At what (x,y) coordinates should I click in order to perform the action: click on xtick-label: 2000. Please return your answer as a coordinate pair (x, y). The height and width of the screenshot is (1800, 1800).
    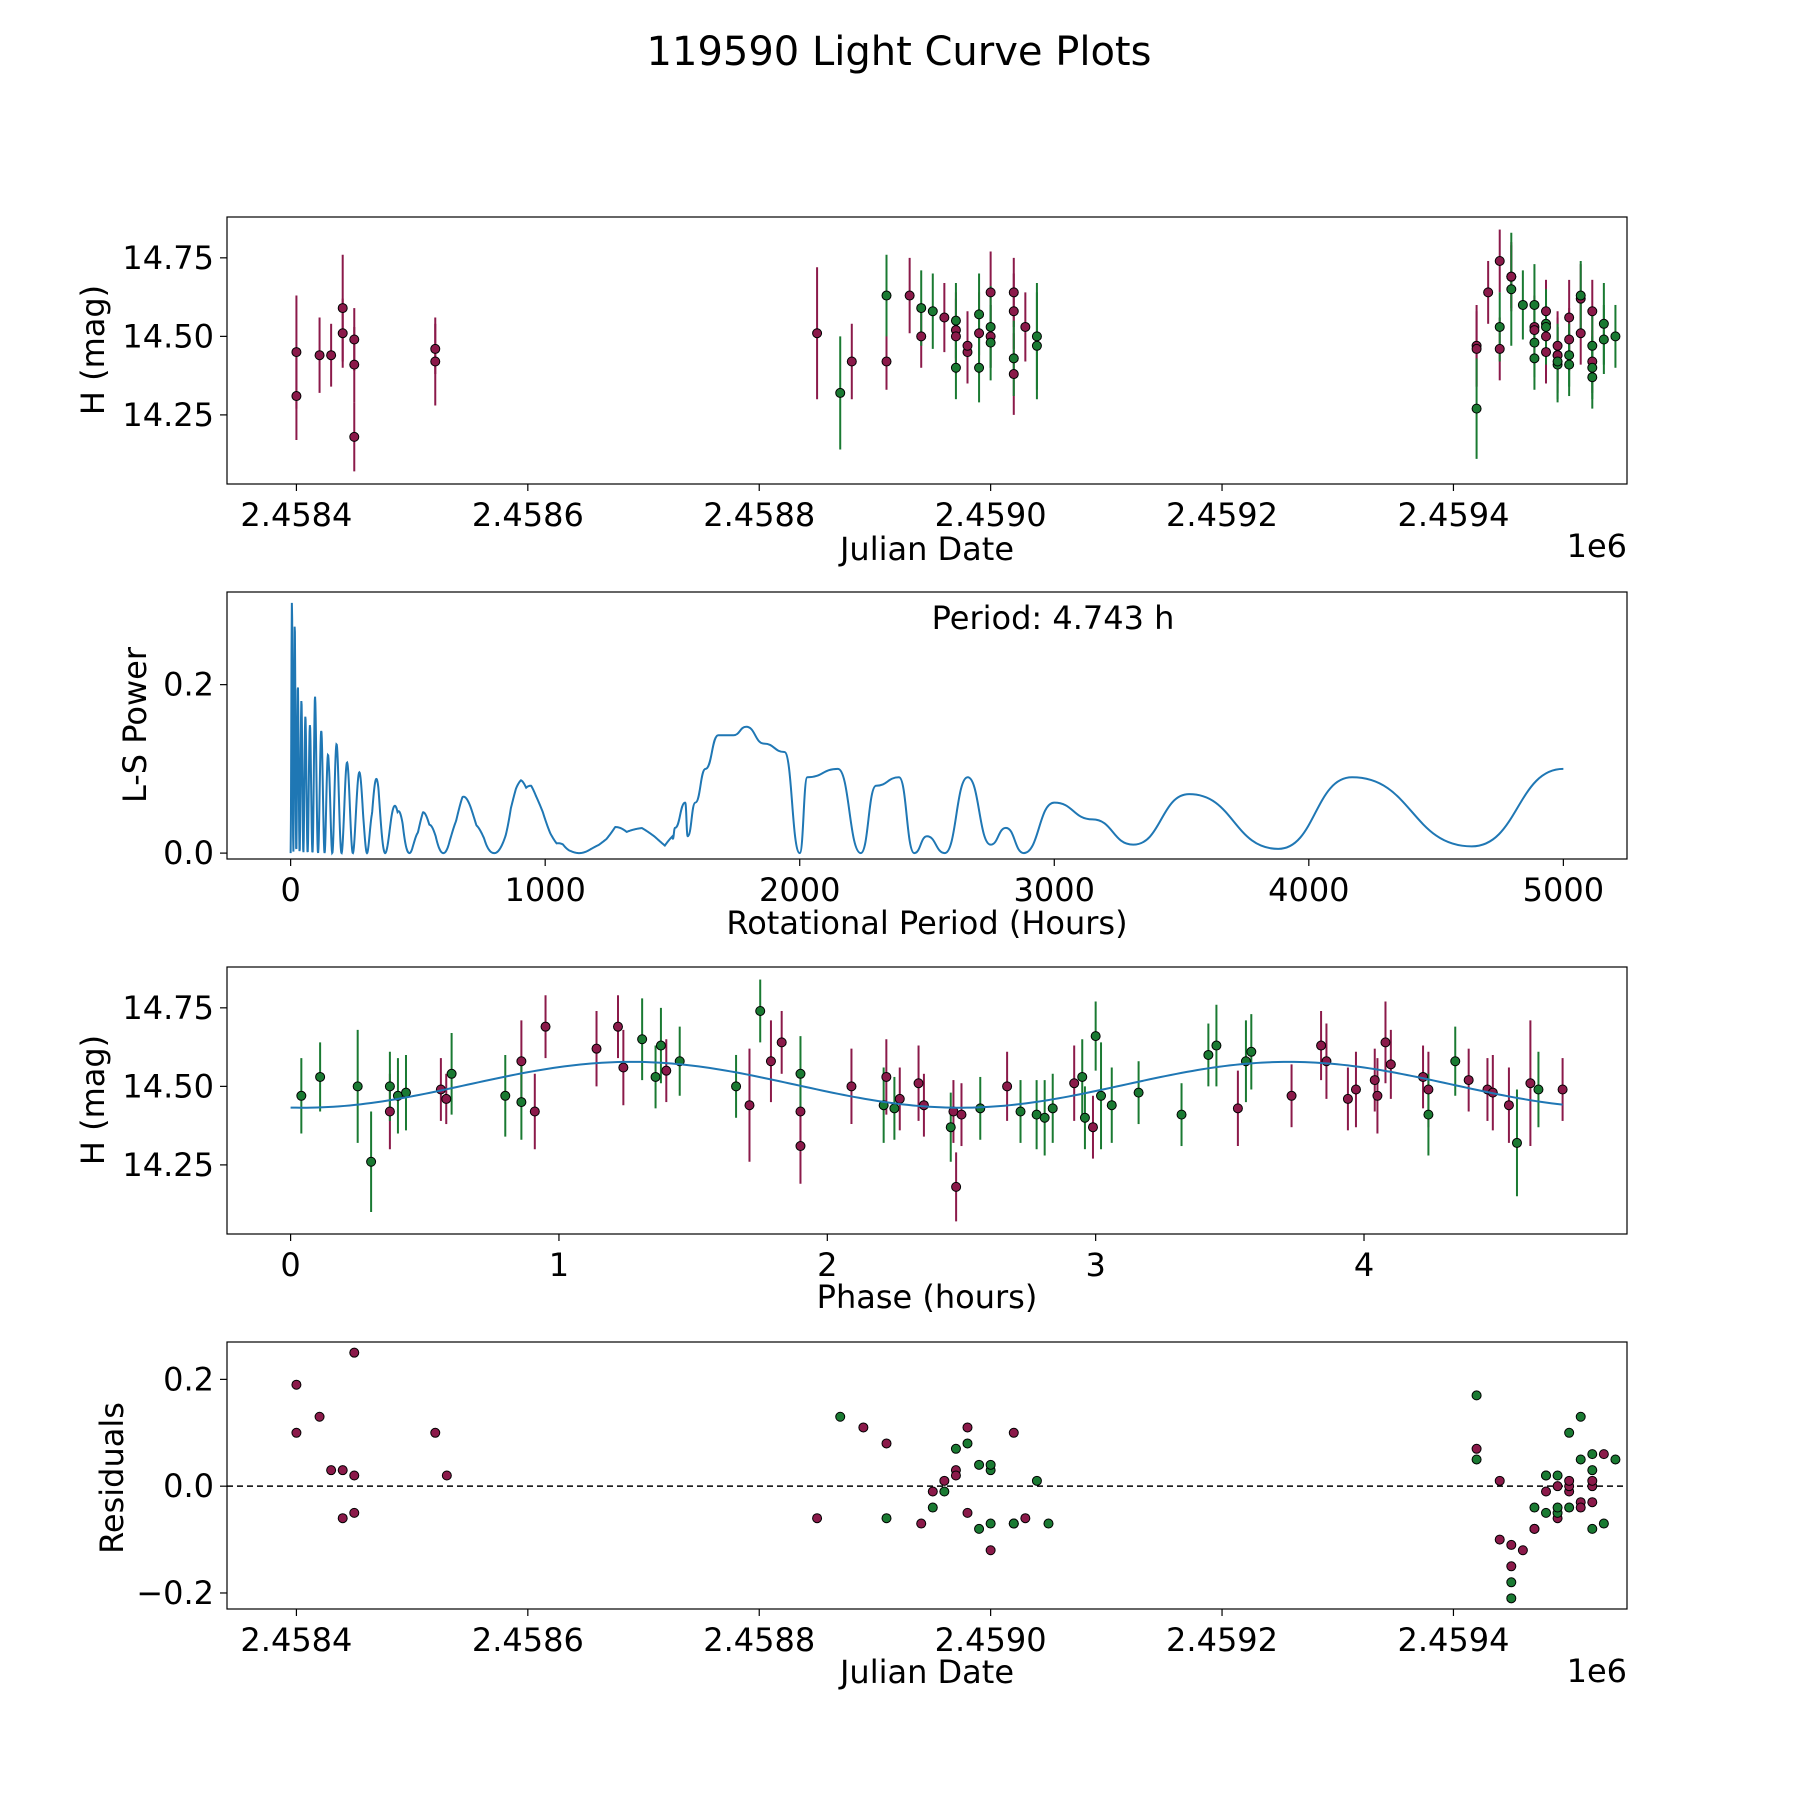
    Looking at the image, I should click on (799, 890).